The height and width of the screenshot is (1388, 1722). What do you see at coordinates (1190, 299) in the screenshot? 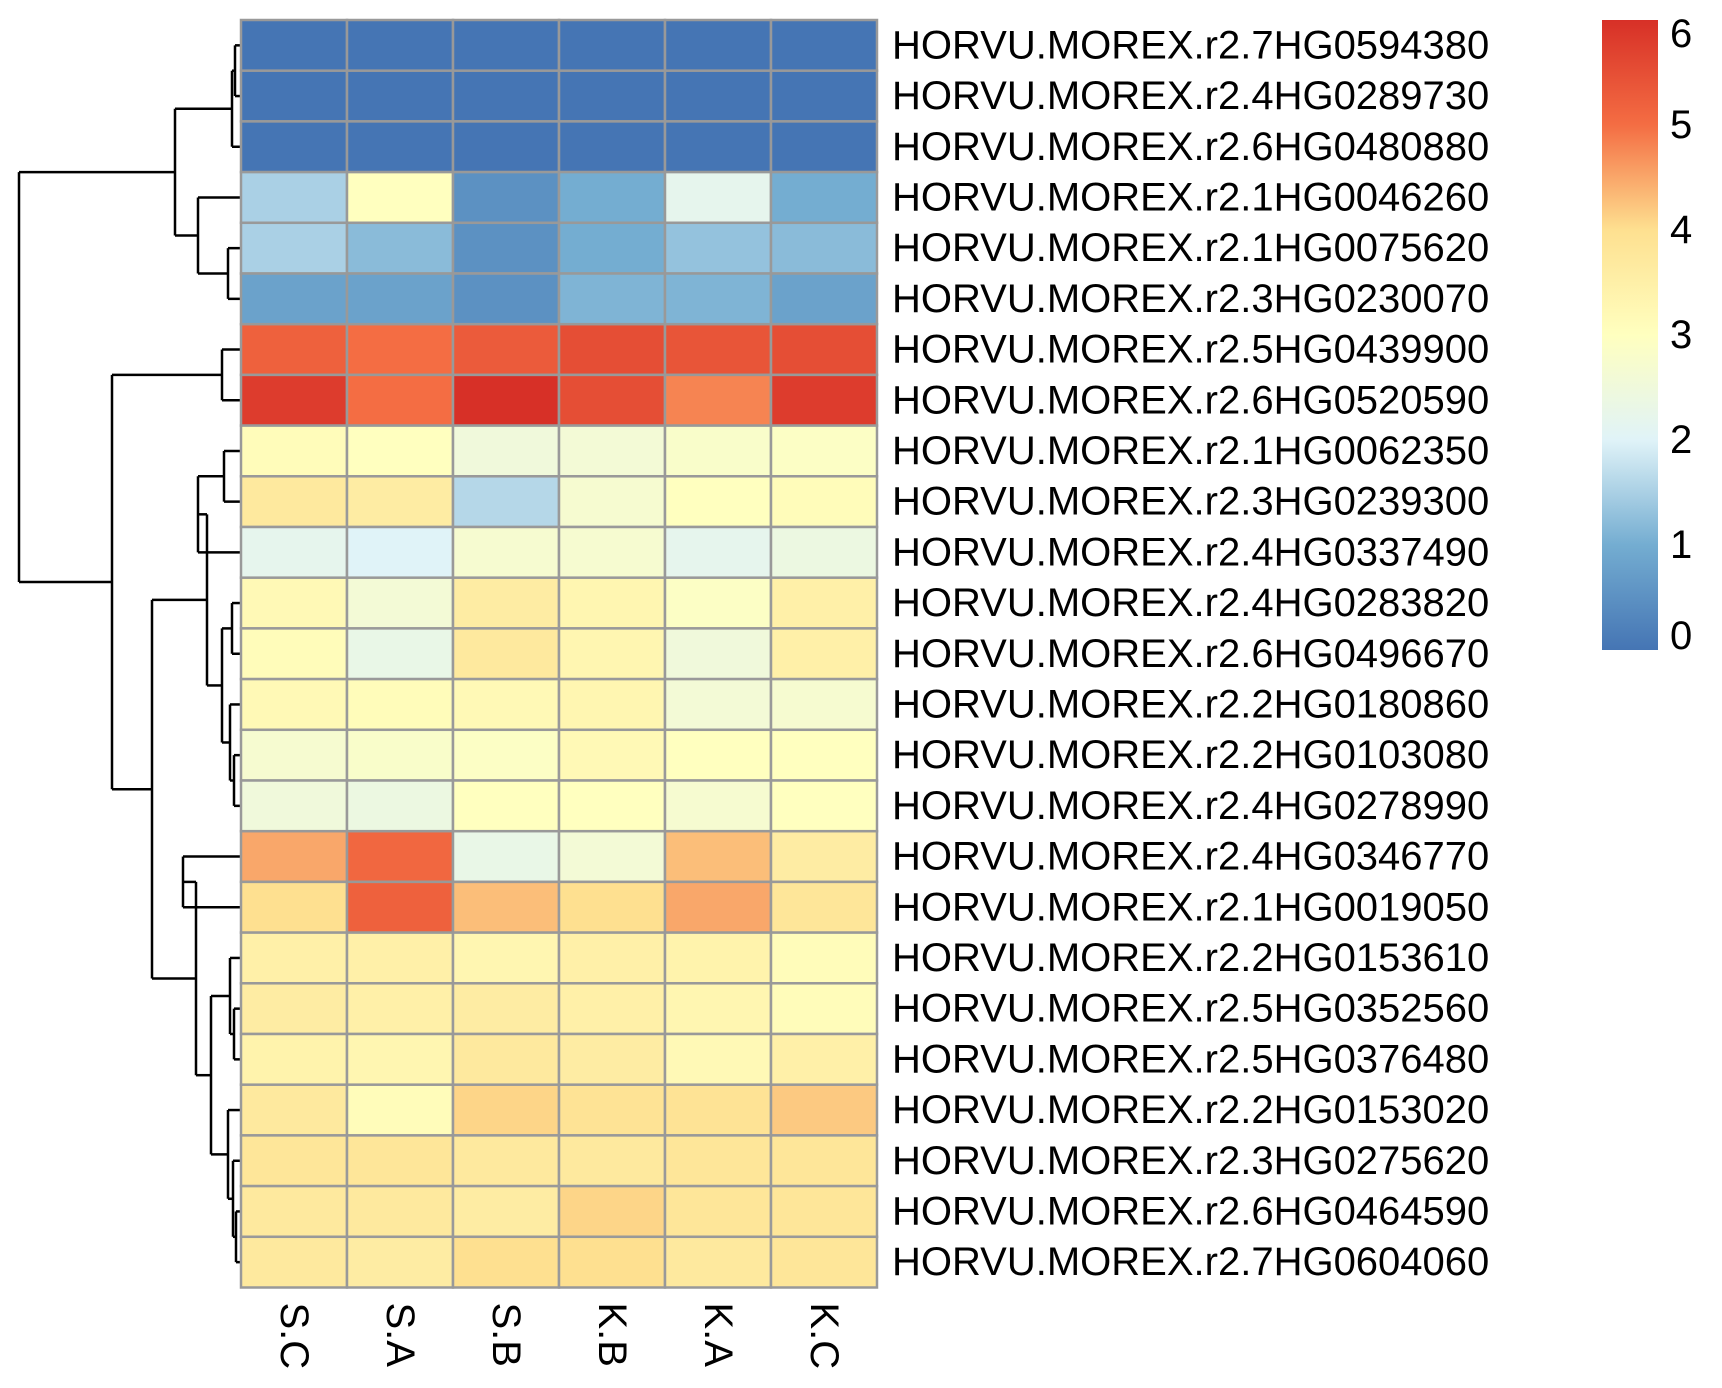
I see `row-label: HORVU.MOREX.r2.3HG0230070` at bounding box center [1190, 299].